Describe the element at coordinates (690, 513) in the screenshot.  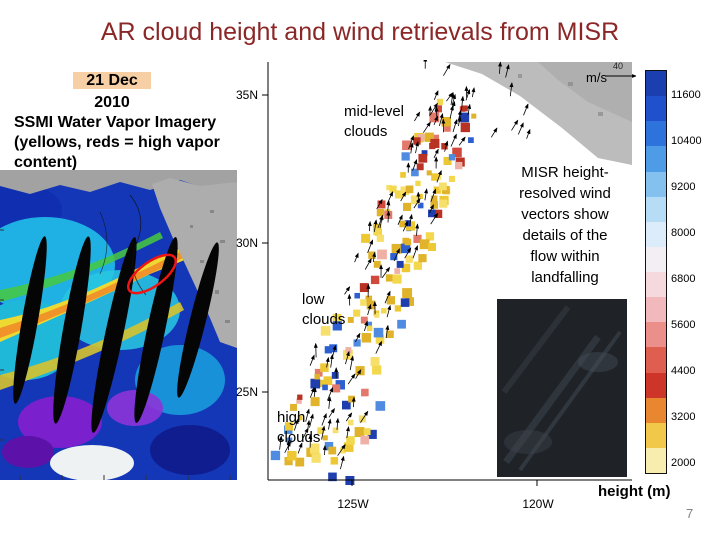
I see `page-number: 7` at that location.